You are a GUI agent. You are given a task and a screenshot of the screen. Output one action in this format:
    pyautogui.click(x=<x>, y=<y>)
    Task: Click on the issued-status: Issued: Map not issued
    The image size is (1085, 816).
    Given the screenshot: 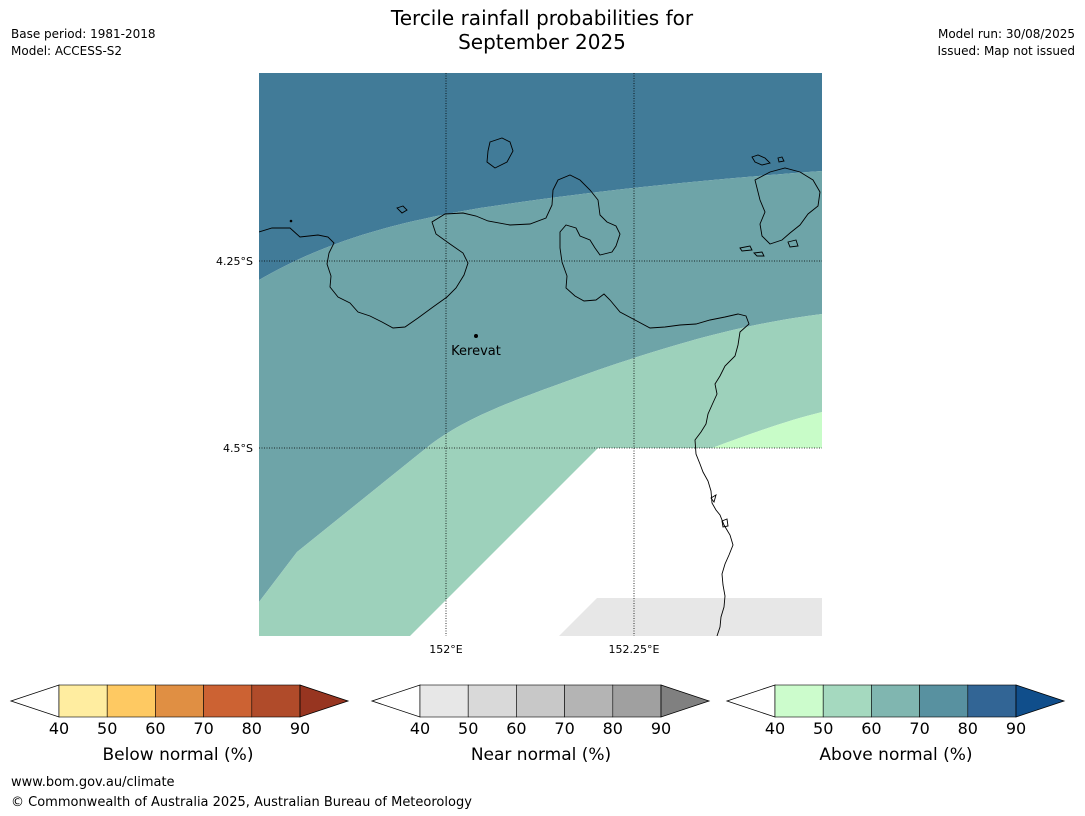 What is the action you would take?
    pyautogui.click(x=1006, y=51)
    